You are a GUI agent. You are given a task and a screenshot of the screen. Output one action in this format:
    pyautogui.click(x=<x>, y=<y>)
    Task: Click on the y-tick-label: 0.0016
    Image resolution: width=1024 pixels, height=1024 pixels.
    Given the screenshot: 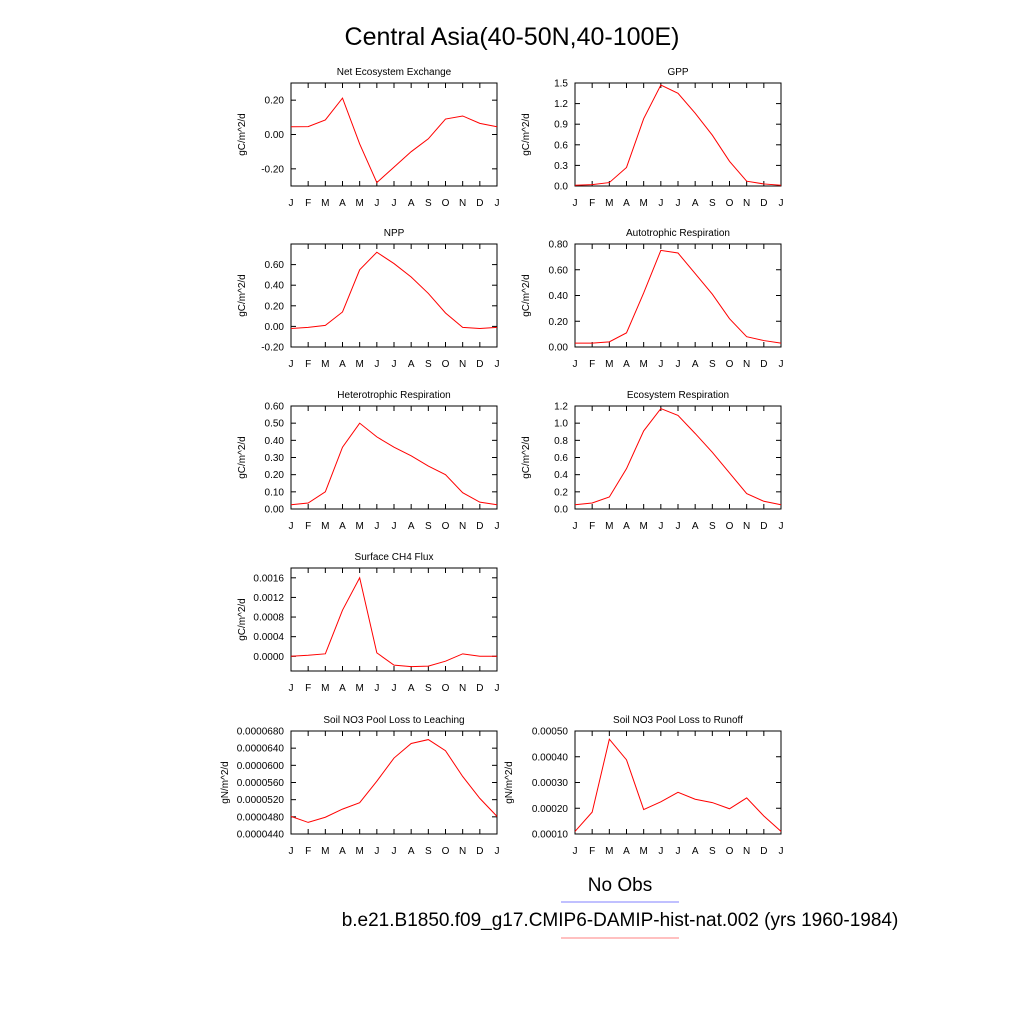 What is the action you would take?
    pyautogui.click(x=268, y=578)
    